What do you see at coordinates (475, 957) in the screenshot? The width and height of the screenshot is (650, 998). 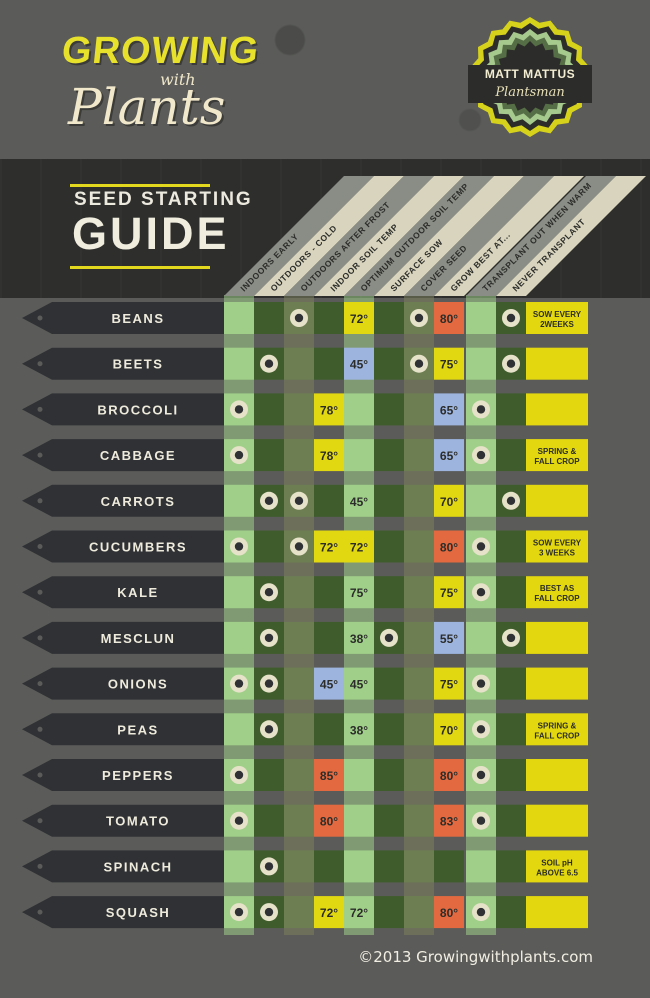 I see `copyright-text: ©2013 Growingwithplants.com` at bounding box center [475, 957].